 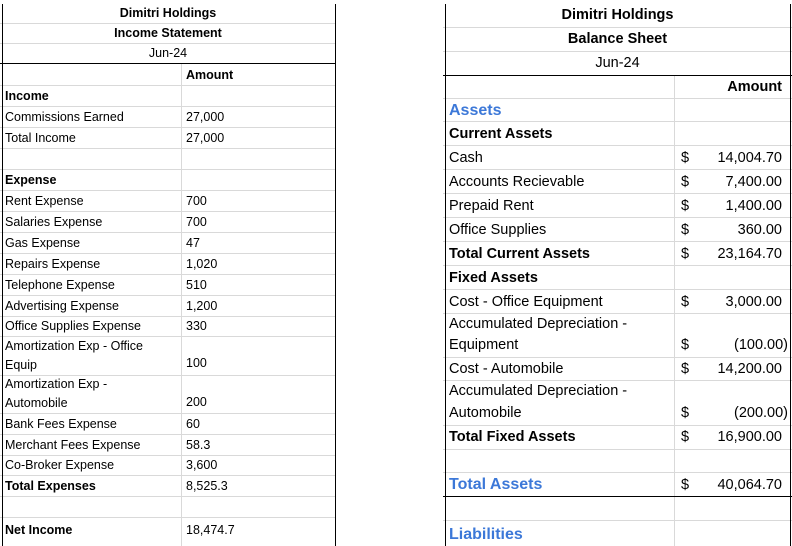 I want to click on row-label: Repairs Expense, so click(x=53, y=264).